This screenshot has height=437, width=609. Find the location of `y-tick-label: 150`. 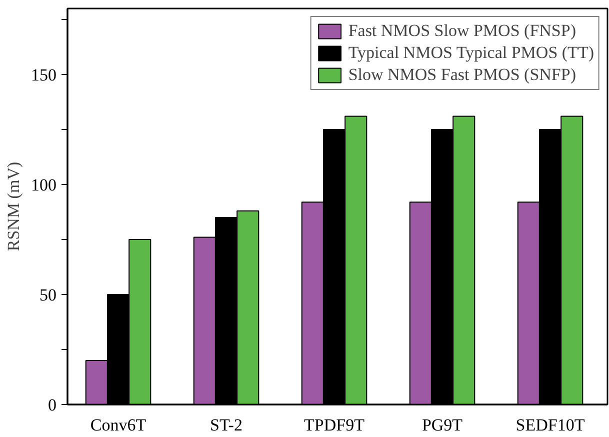

y-tick-label: 150 is located at coordinates (43, 75).